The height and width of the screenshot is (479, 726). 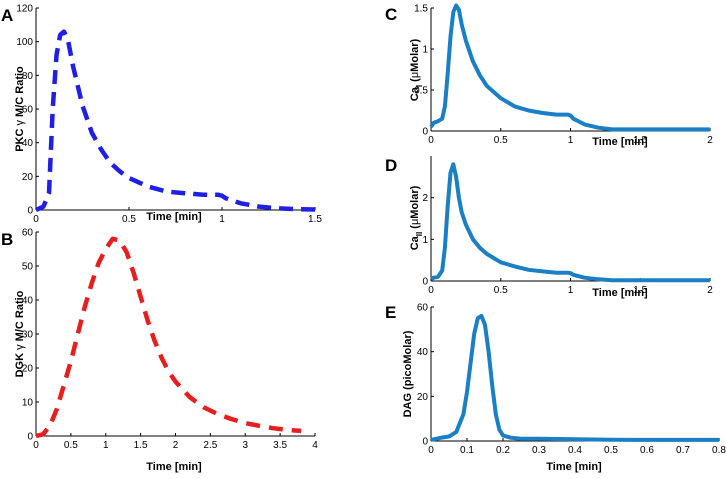 What do you see at coordinates (315, 445) in the screenshot?
I see `x-tick-label: 4` at bounding box center [315, 445].